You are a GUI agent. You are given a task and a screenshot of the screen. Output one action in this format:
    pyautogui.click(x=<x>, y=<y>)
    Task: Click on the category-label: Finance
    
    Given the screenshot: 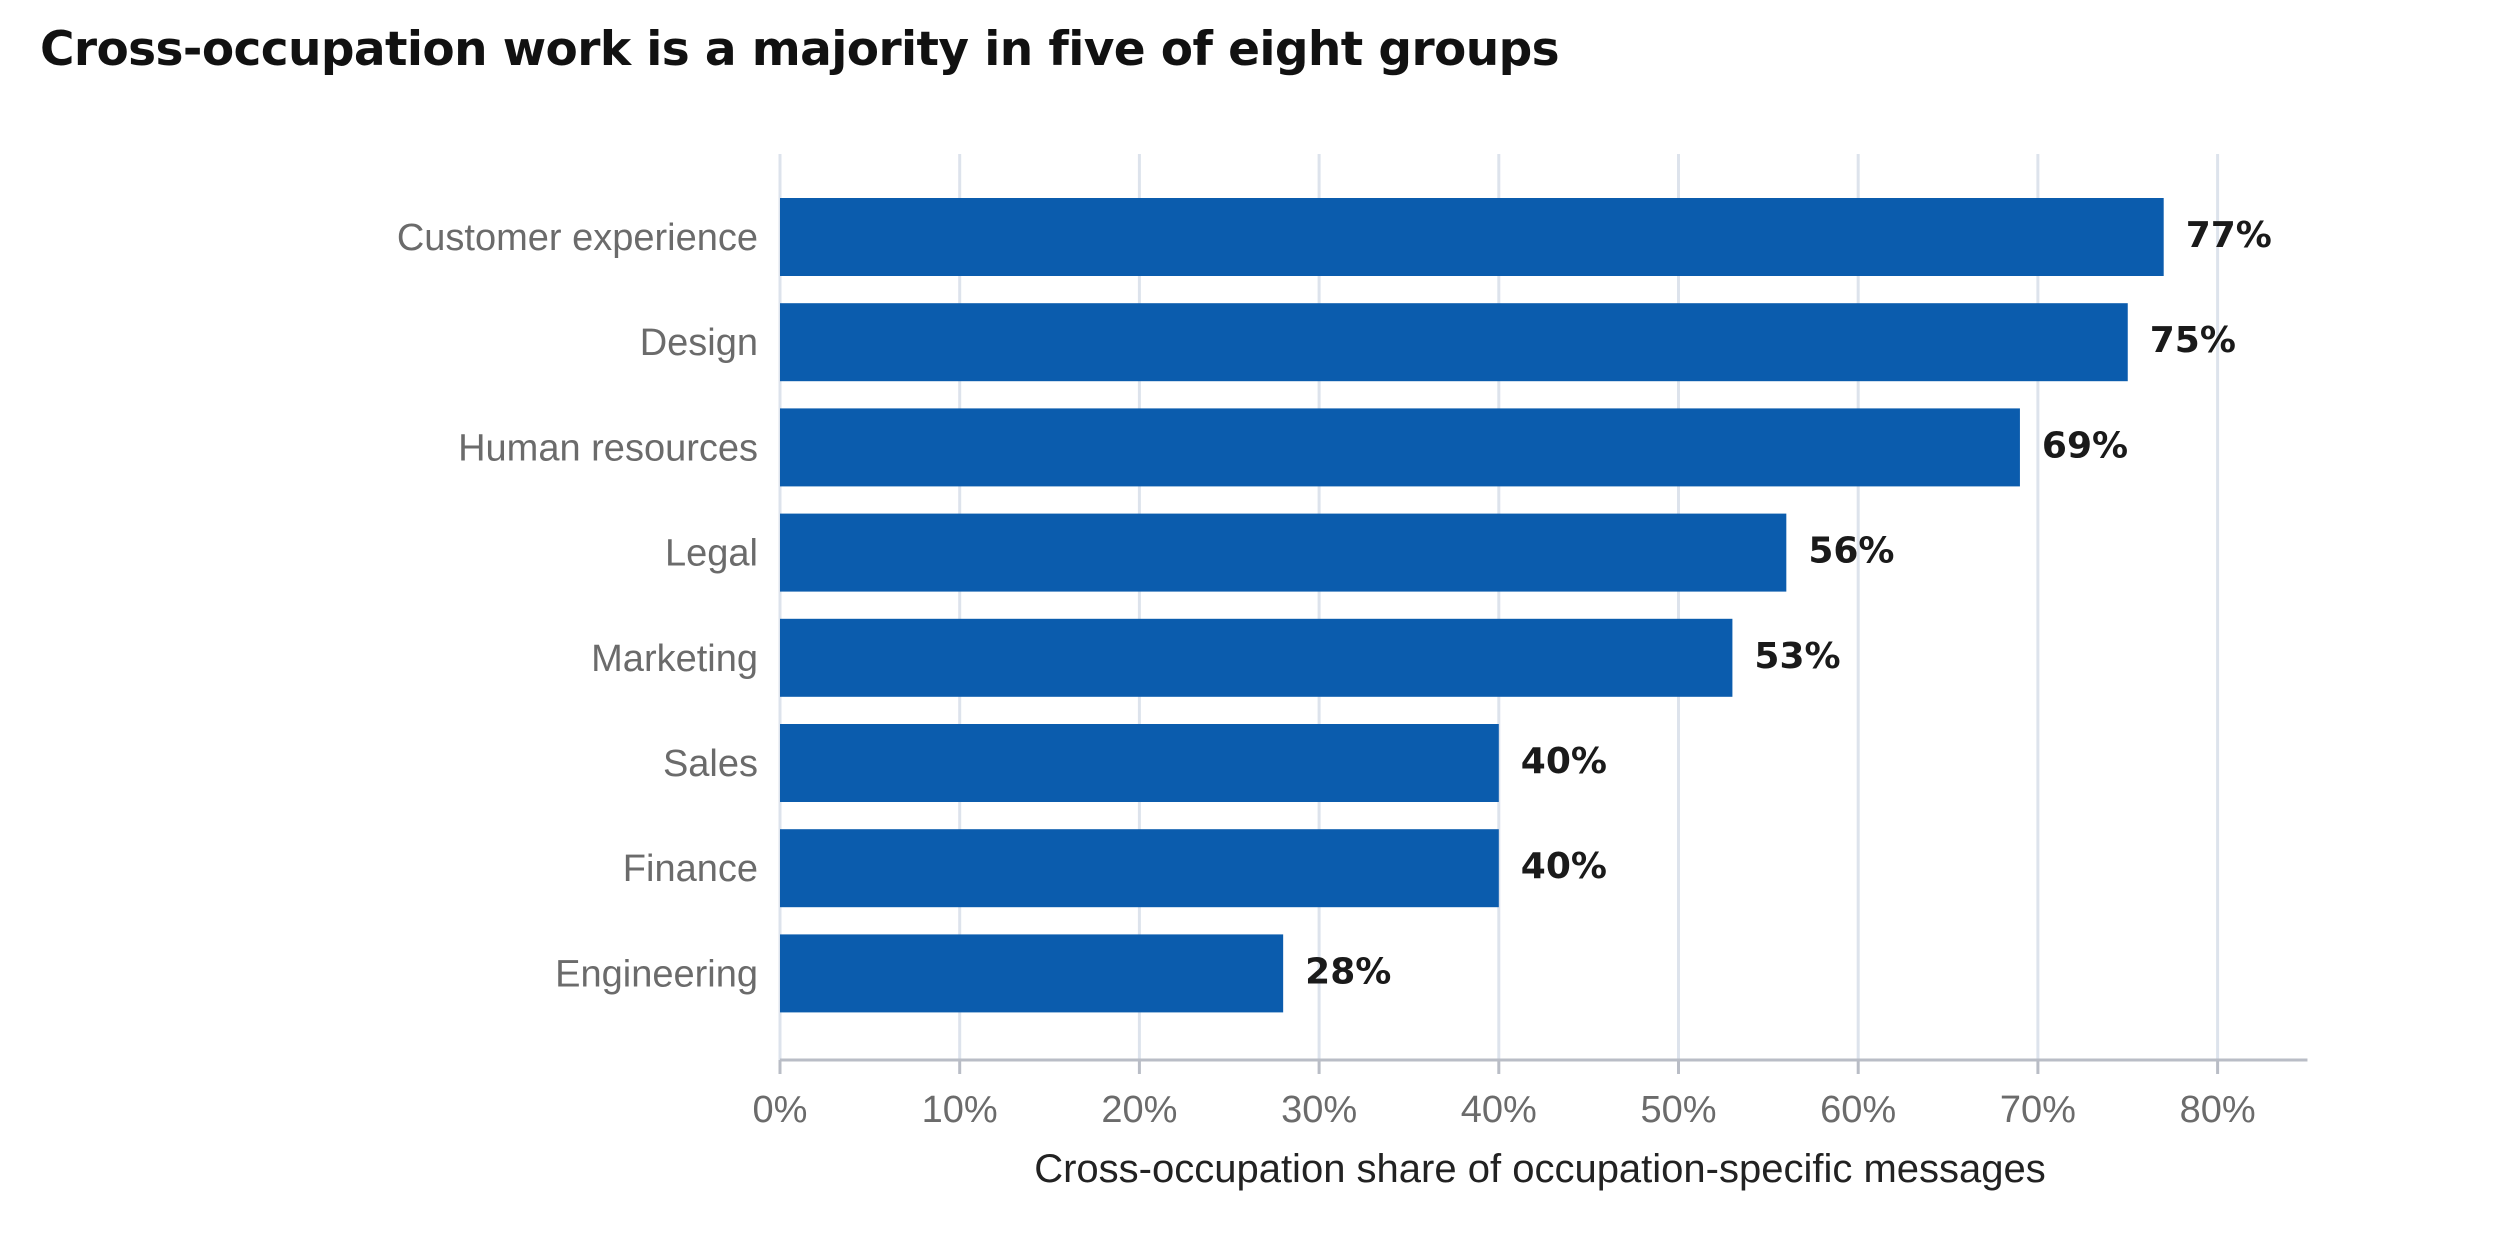 What is the action you would take?
    pyautogui.click(x=690, y=869)
    